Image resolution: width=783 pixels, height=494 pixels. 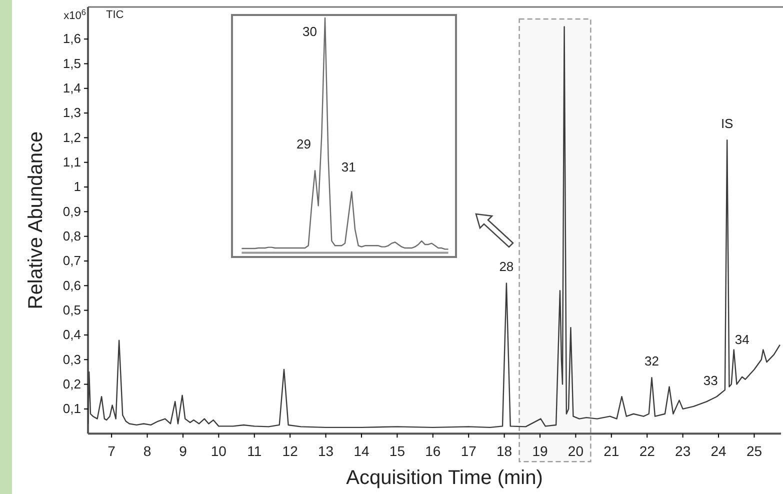 I want to click on annotation: 33, so click(x=710, y=380).